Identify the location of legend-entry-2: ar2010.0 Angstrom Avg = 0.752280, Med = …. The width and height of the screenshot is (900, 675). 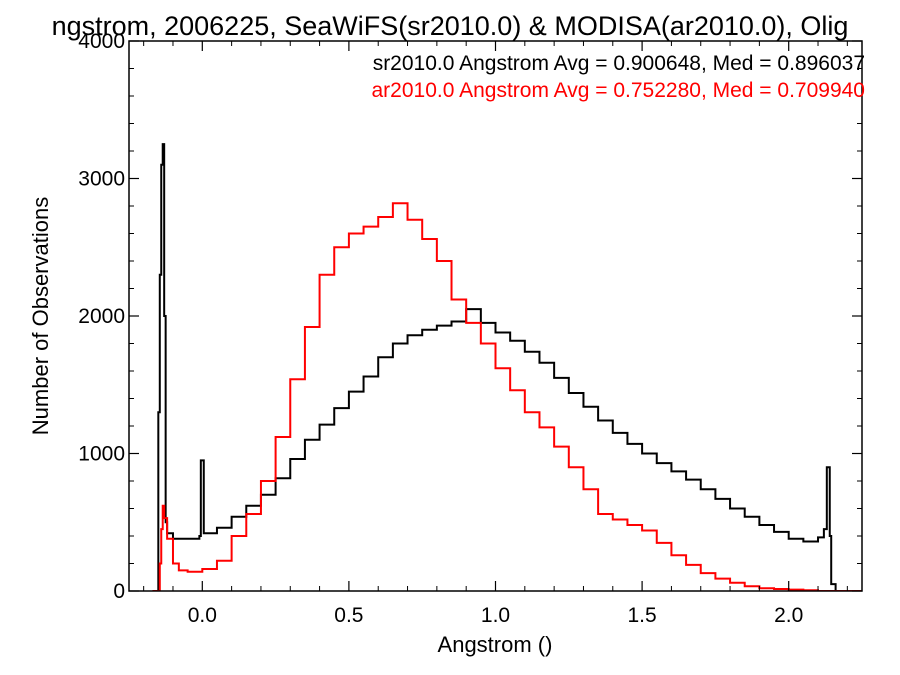
(619, 90).